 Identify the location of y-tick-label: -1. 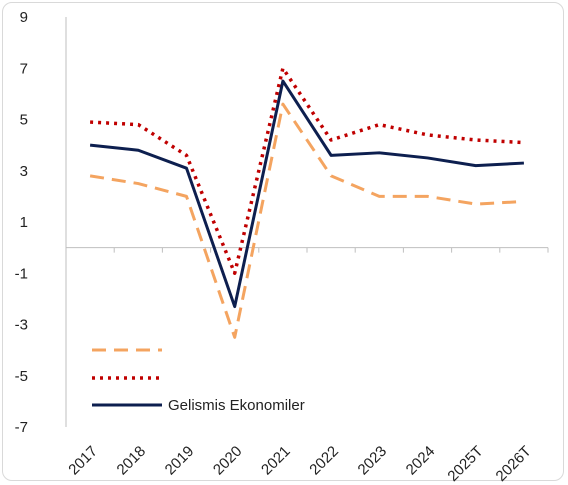
(21, 273).